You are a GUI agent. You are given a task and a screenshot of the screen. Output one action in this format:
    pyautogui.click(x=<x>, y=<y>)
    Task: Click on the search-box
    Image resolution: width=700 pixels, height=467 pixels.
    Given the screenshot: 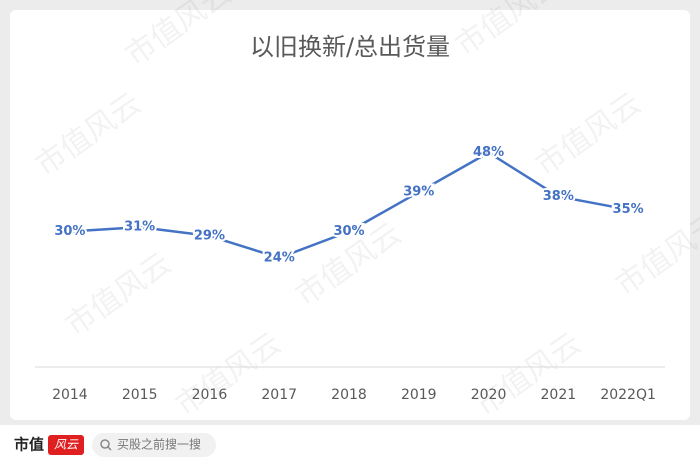 What is the action you would take?
    pyautogui.click(x=154, y=445)
    